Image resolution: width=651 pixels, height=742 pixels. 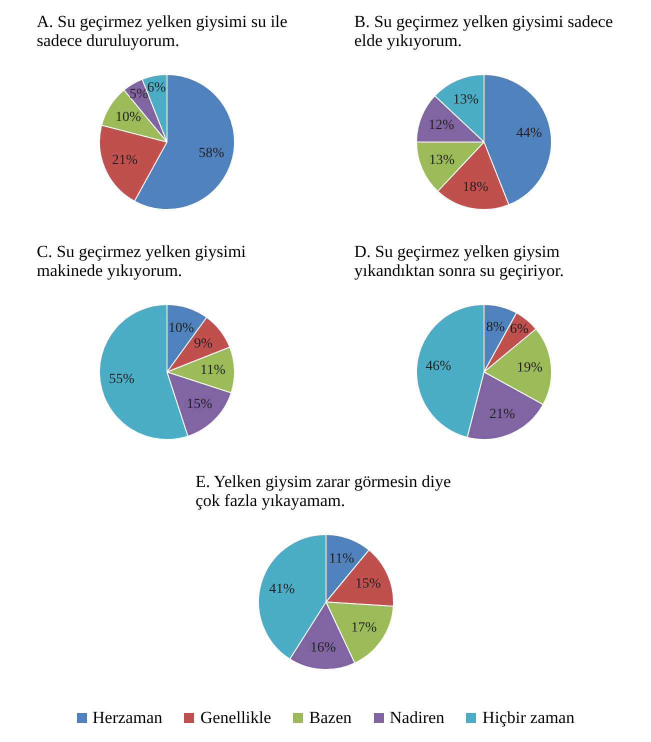 What do you see at coordinates (203, 344) in the screenshot?
I see `data-label: 9%` at bounding box center [203, 344].